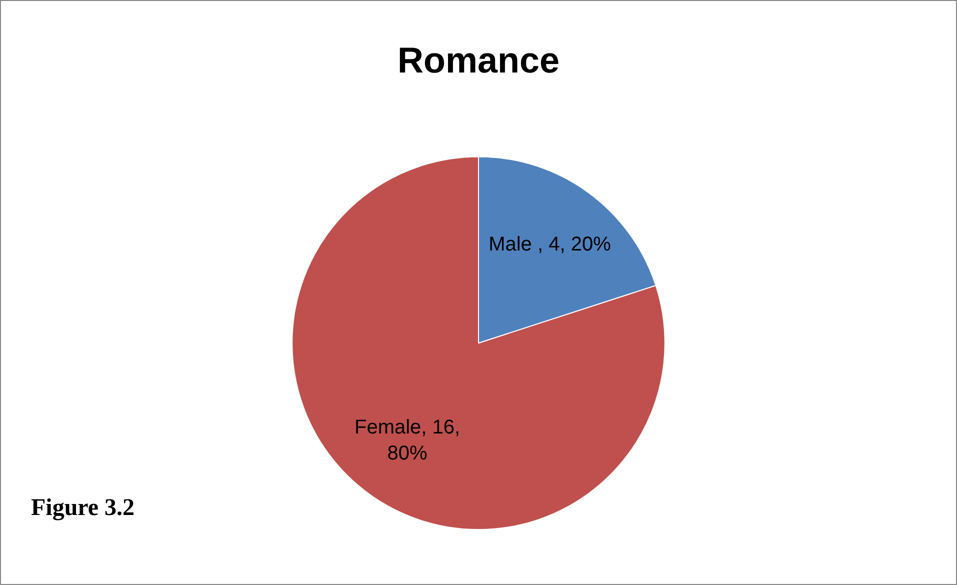 The width and height of the screenshot is (957, 585). Describe the element at coordinates (550, 245) in the screenshot. I see `slice-label: Male , 4, 20%` at that location.